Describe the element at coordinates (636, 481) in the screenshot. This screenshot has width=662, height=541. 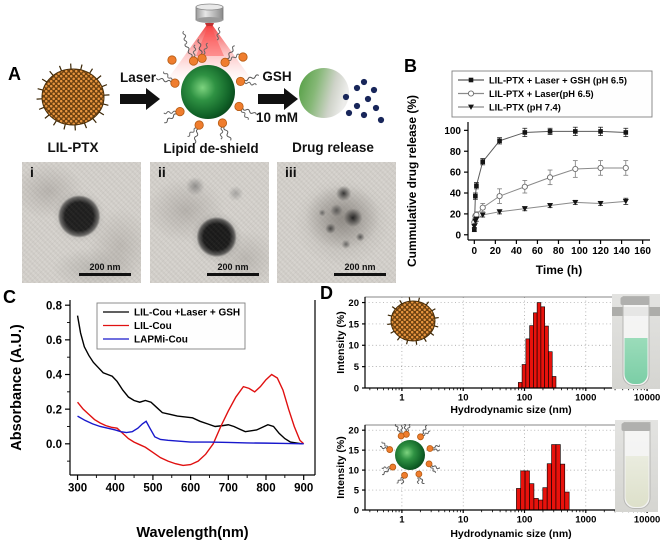
I see `pale-sample-liquid` at that location.